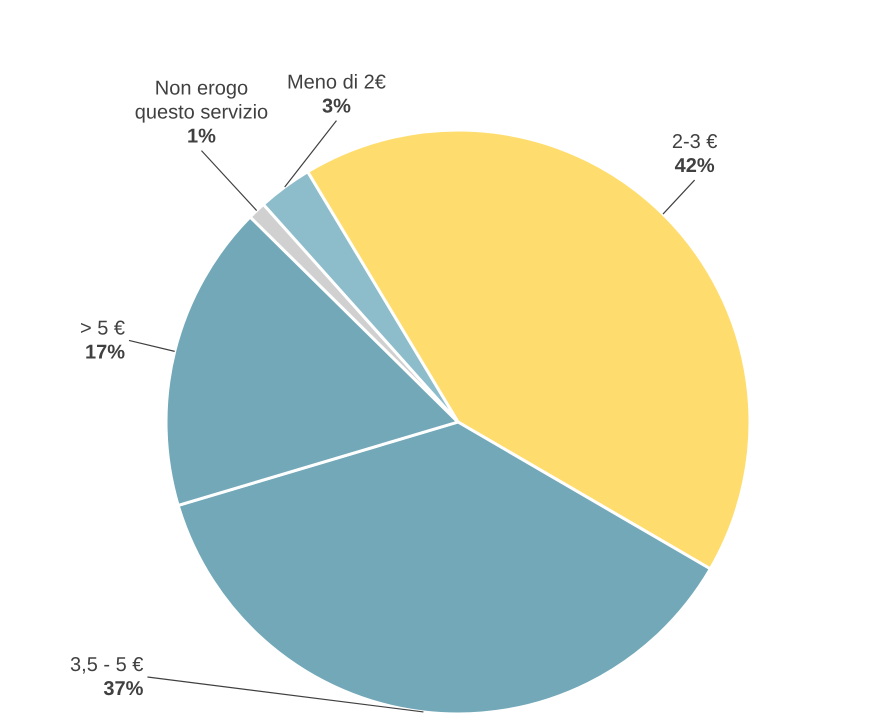 This screenshot has height=727, width=891. What do you see at coordinates (201, 137) in the screenshot?
I see `data-label: 1%` at bounding box center [201, 137].